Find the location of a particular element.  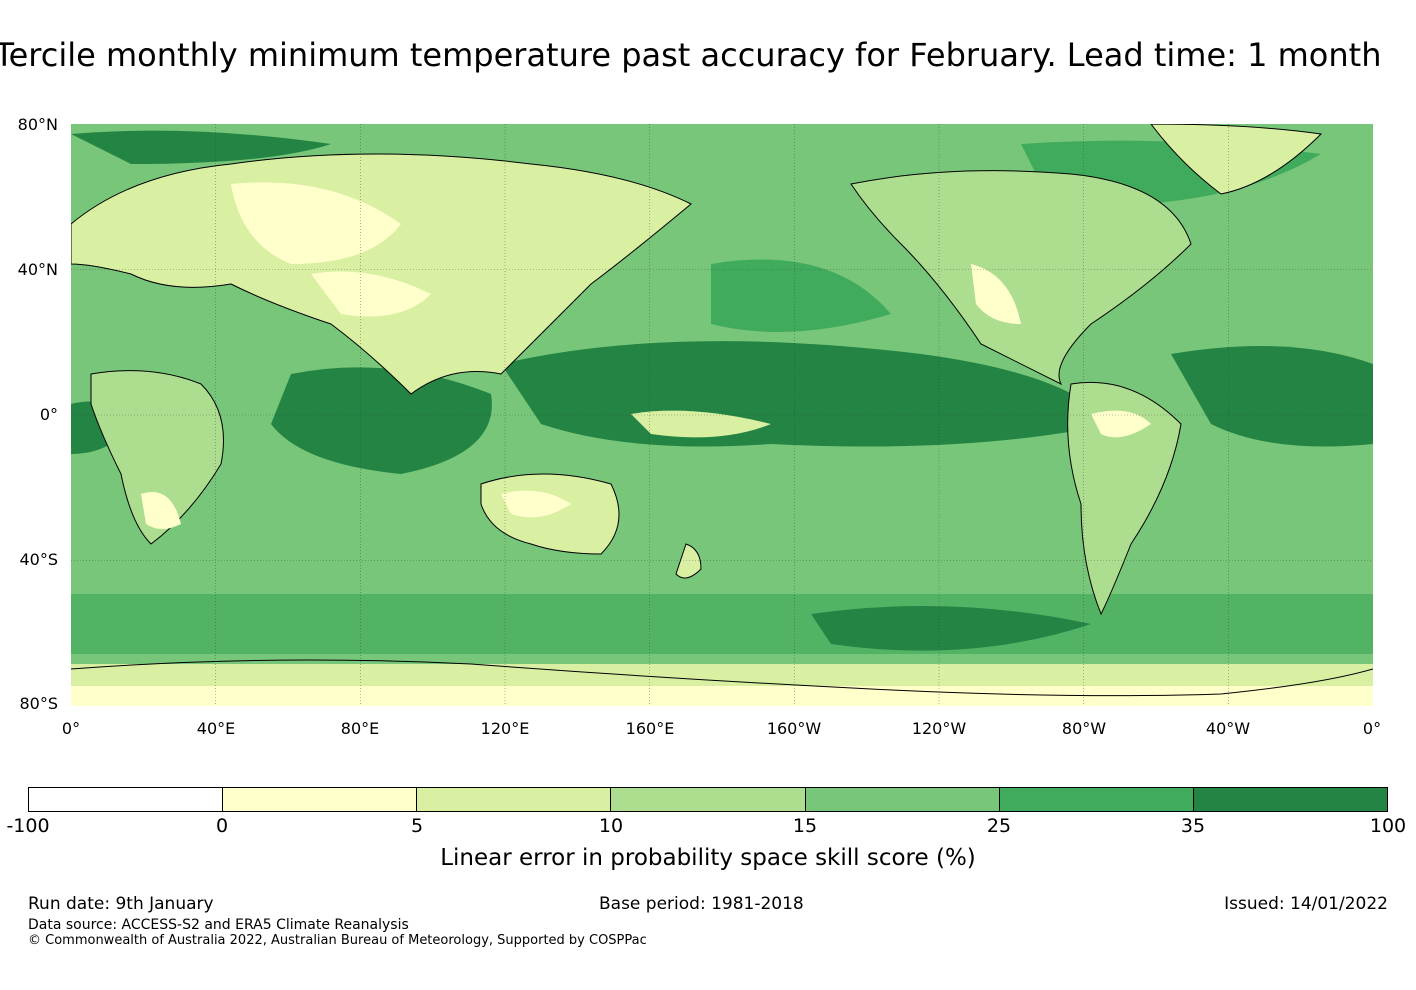

lon-label: 80°W is located at coordinates (1084, 728).